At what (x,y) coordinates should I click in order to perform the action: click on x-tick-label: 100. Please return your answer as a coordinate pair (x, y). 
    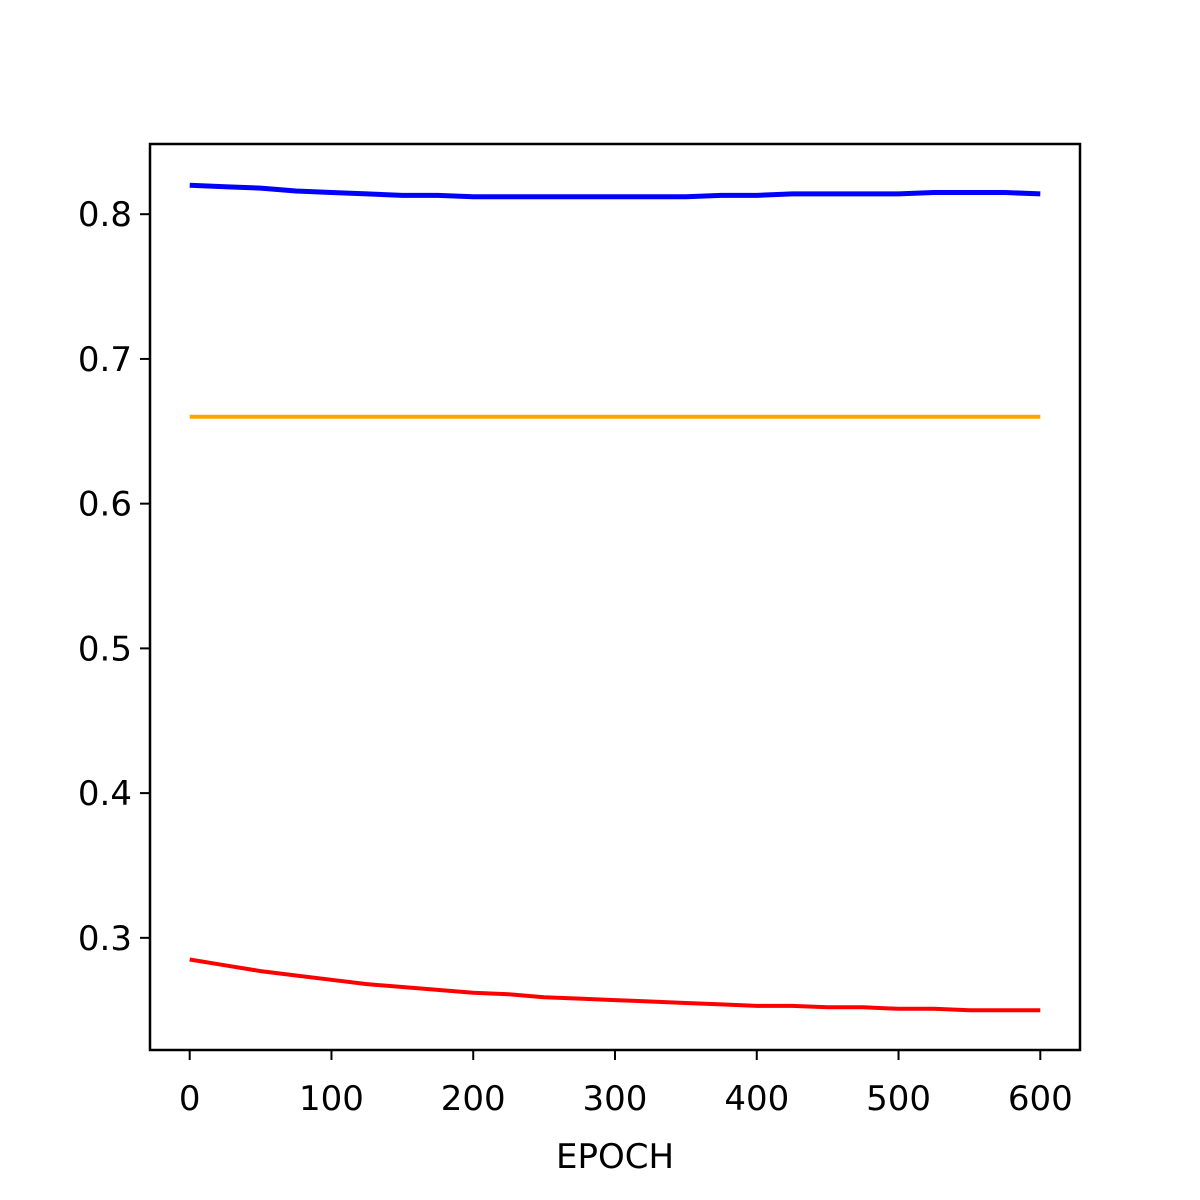
    Looking at the image, I should click on (331, 1099).